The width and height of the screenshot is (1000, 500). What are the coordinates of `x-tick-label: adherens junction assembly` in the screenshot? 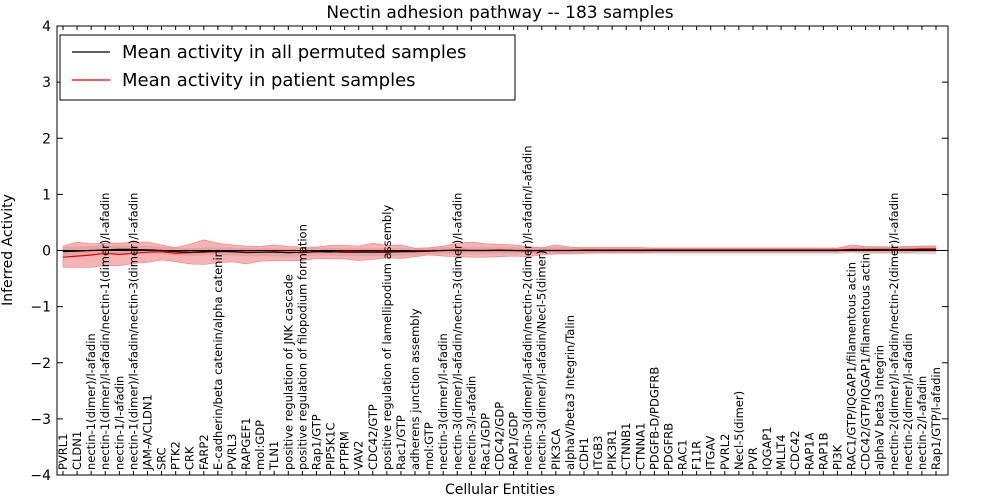 It's located at (415, 389).